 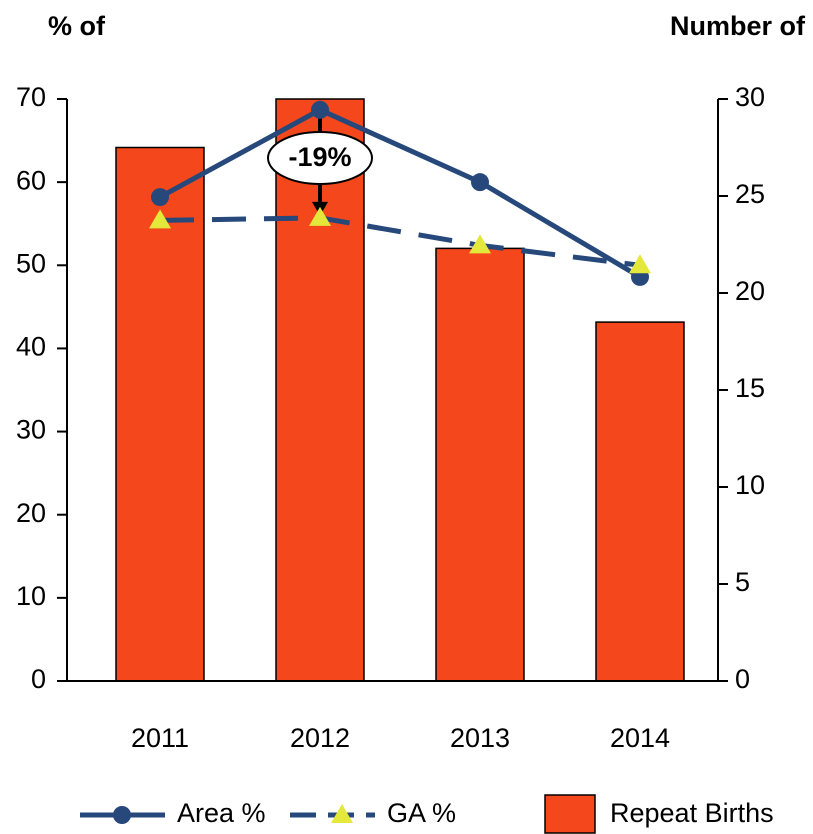 What do you see at coordinates (31, 596) in the screenshot?
I see `y-tick-label: 10` at bounding box center [31, 596].